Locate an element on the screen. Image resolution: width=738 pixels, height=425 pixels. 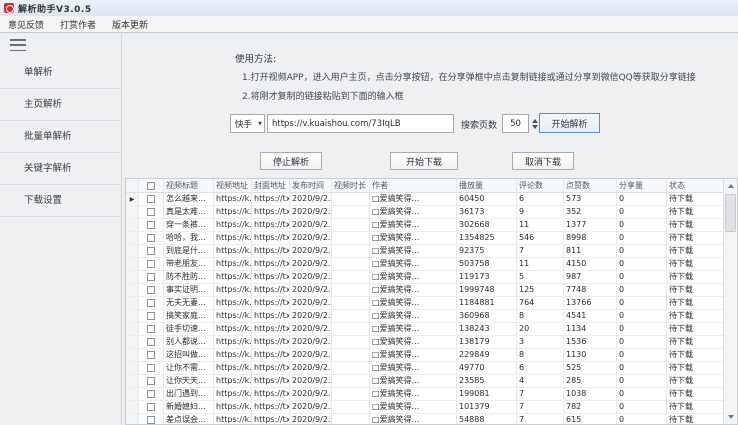
scrollbar-thumb is located at coordinates (730, 213).